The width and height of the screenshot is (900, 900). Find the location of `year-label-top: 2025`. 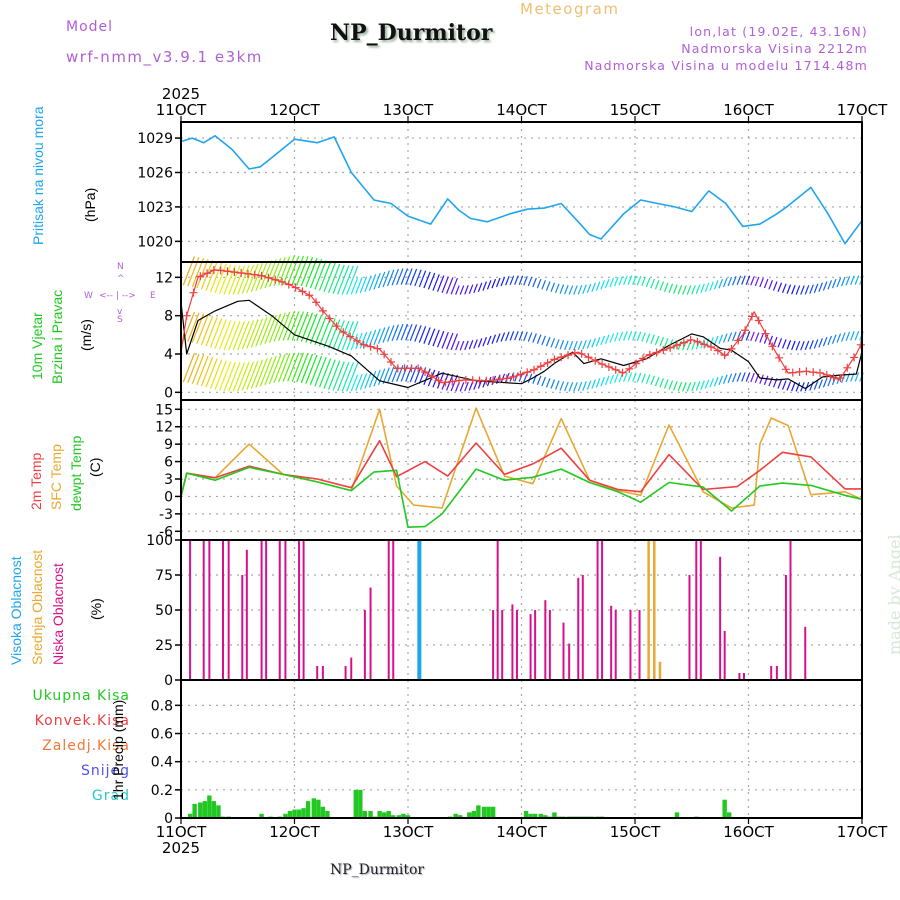

year-label-top: 2025 is located at coordinates (181, 94).